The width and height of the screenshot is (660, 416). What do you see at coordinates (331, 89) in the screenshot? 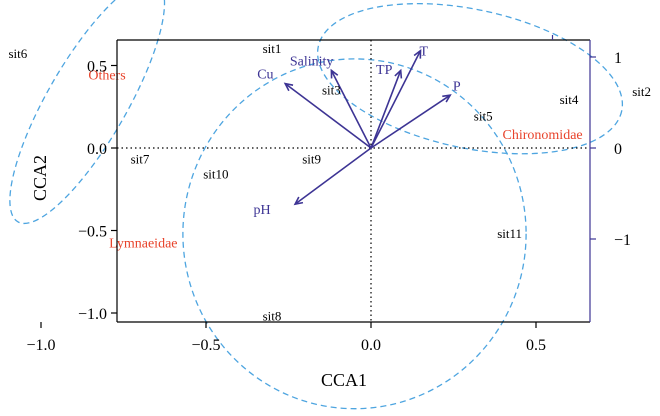
I see `site-label-sit3: sit3` at bounding box center [331, 89].